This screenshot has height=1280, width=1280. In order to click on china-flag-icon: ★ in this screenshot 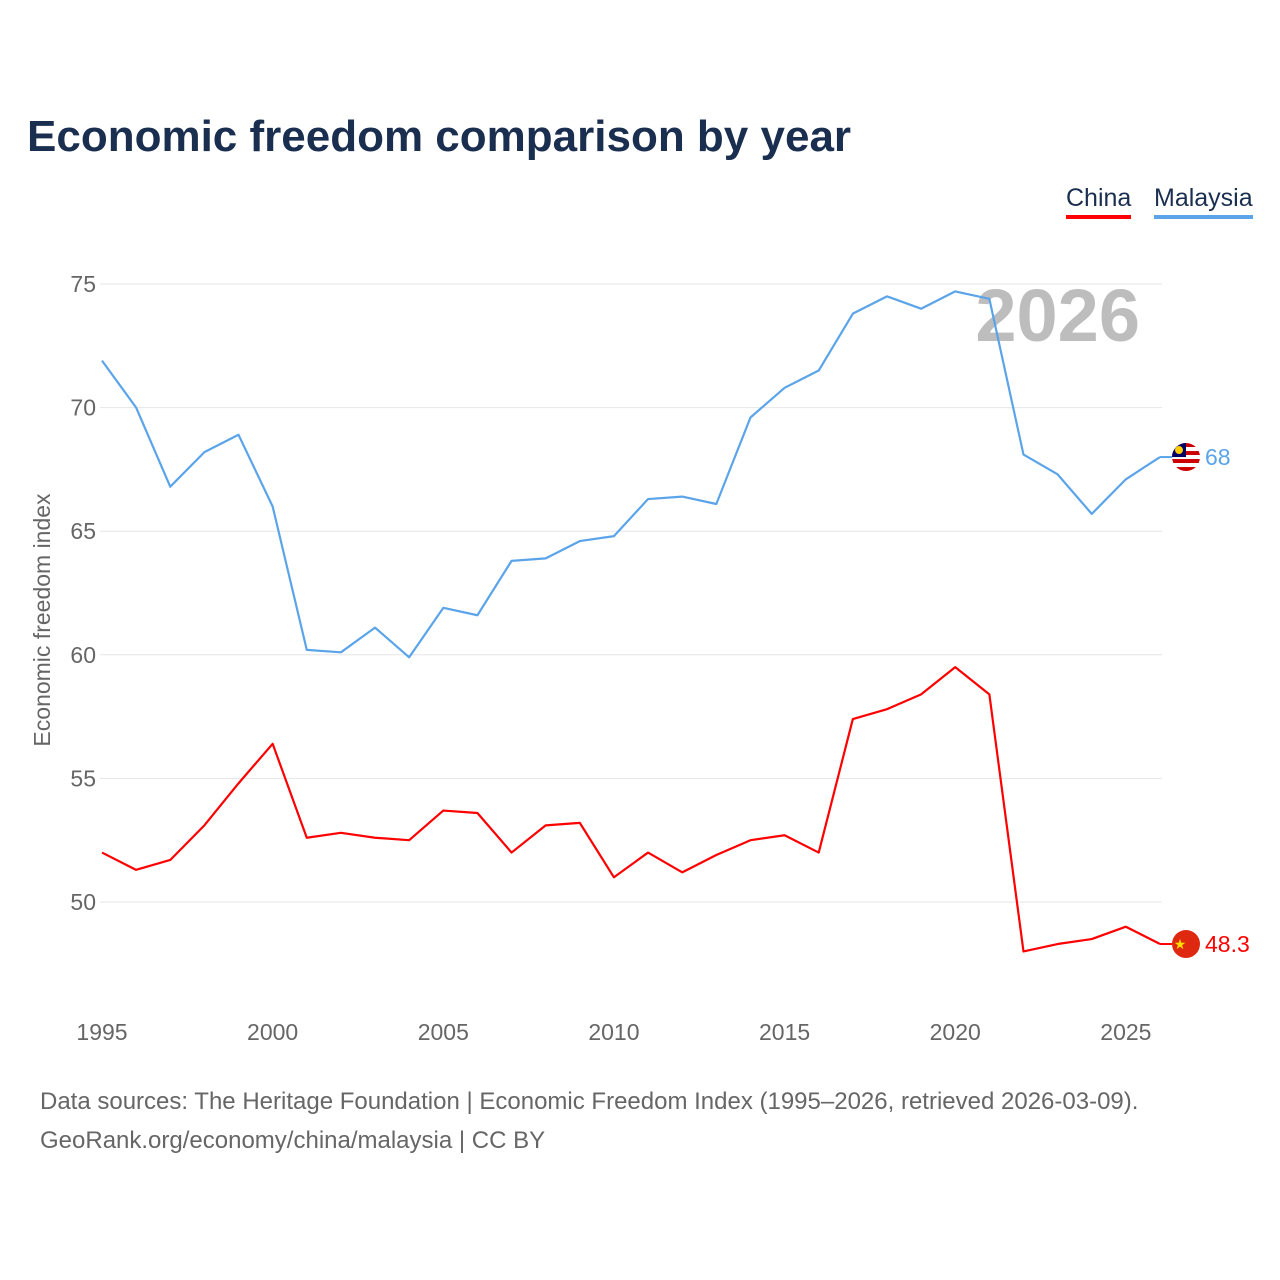, I will do `click(1186, 944)`.